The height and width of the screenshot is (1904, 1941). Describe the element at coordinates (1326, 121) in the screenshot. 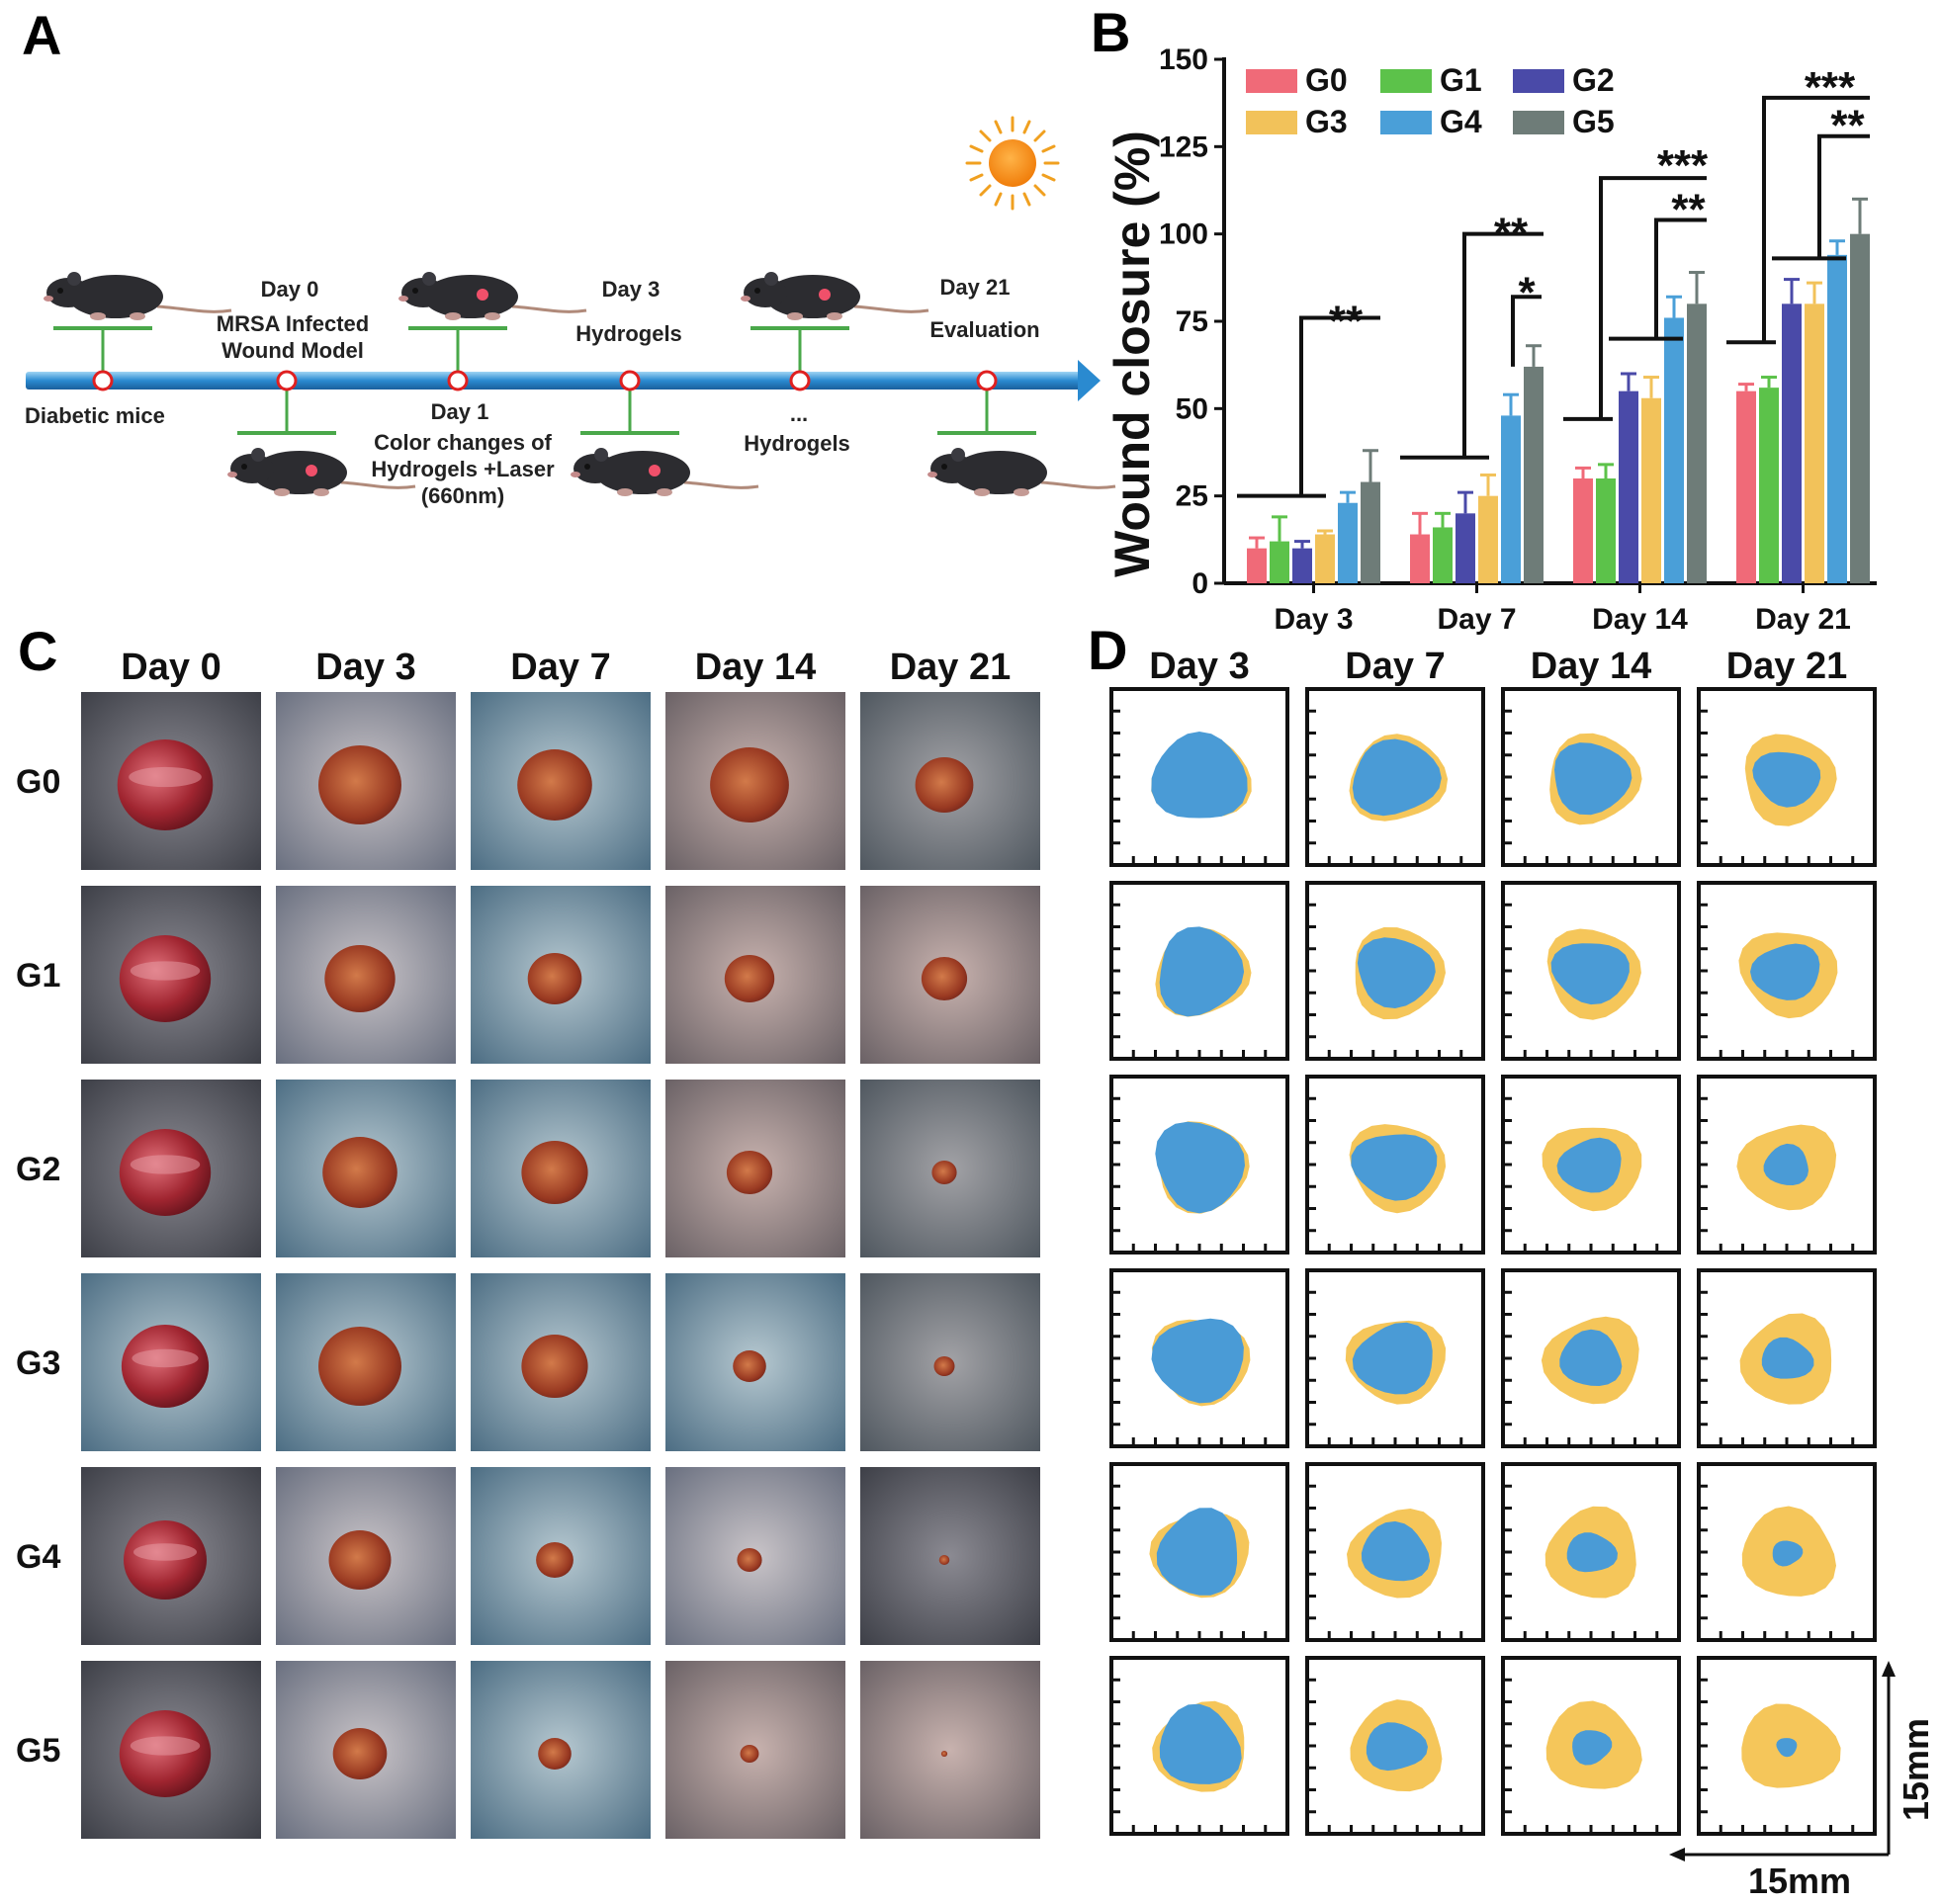

I see `legend-label: G3` at that location.